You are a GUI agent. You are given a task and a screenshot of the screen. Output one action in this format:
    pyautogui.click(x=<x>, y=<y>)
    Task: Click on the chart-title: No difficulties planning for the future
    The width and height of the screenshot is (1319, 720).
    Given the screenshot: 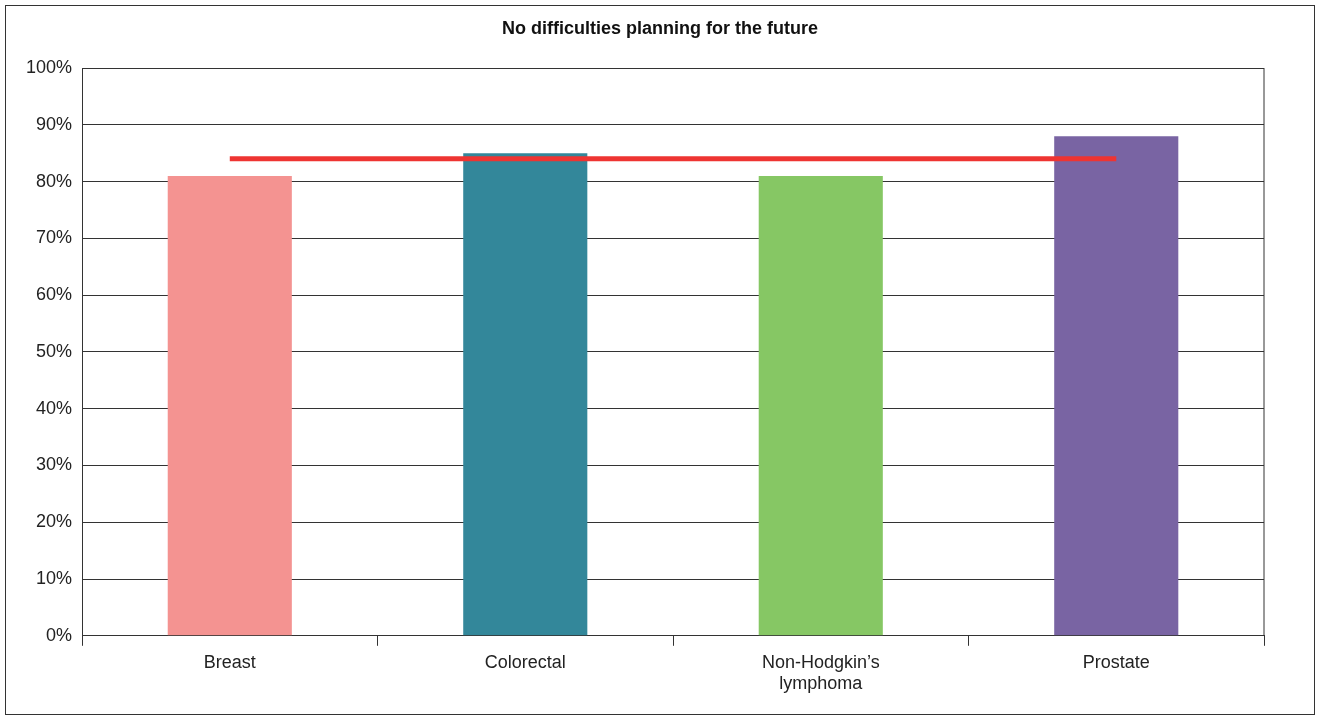 What is the action you would take?
    pyautogui.click(x=660, y=28)
    